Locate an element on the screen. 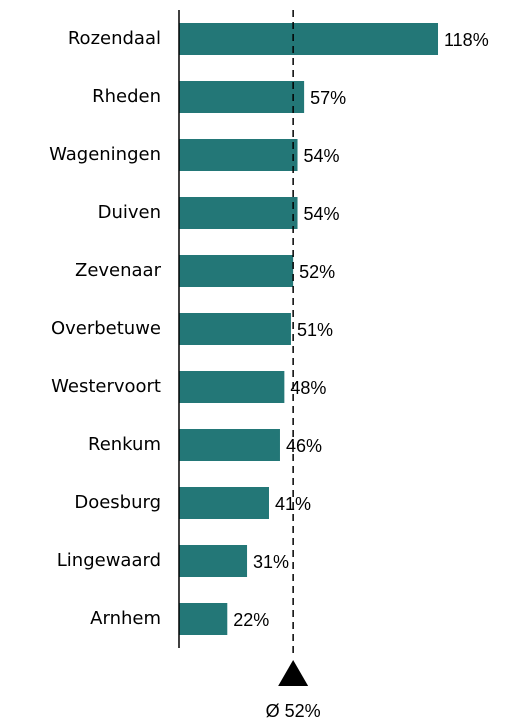 The image size is (511, 724). category-label: Wageningen is located at coordinates (105, 154).